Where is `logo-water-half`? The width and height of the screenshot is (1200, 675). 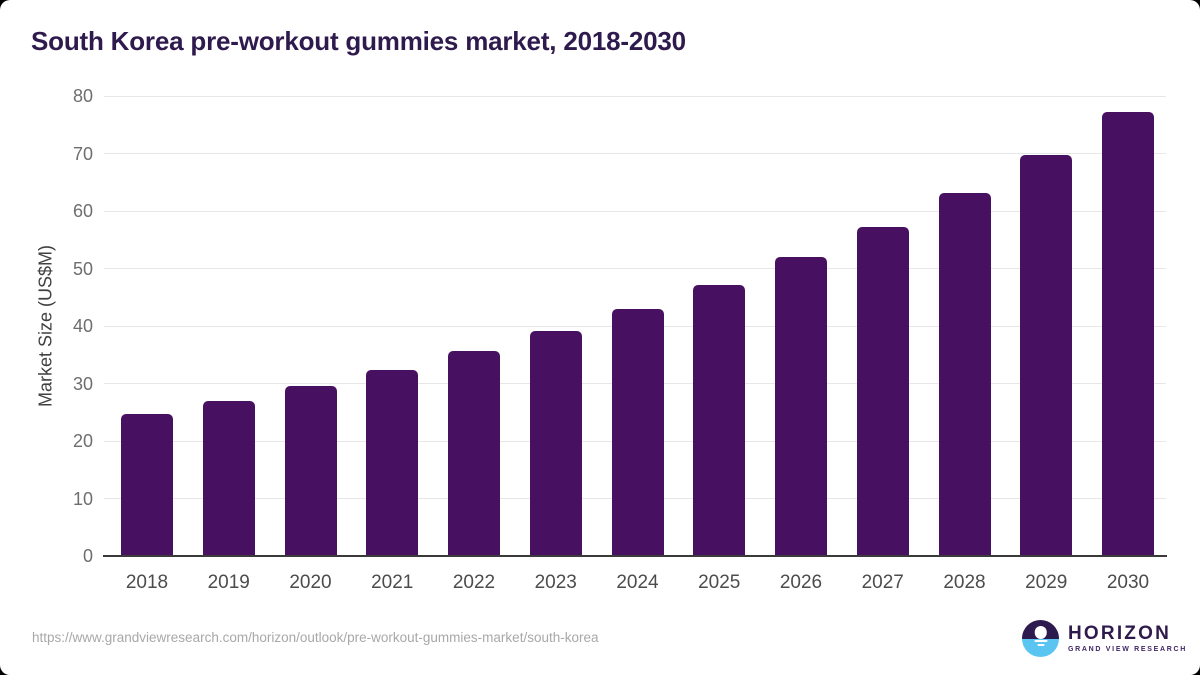 logo-water-half is located at coordinates (1040, 647).